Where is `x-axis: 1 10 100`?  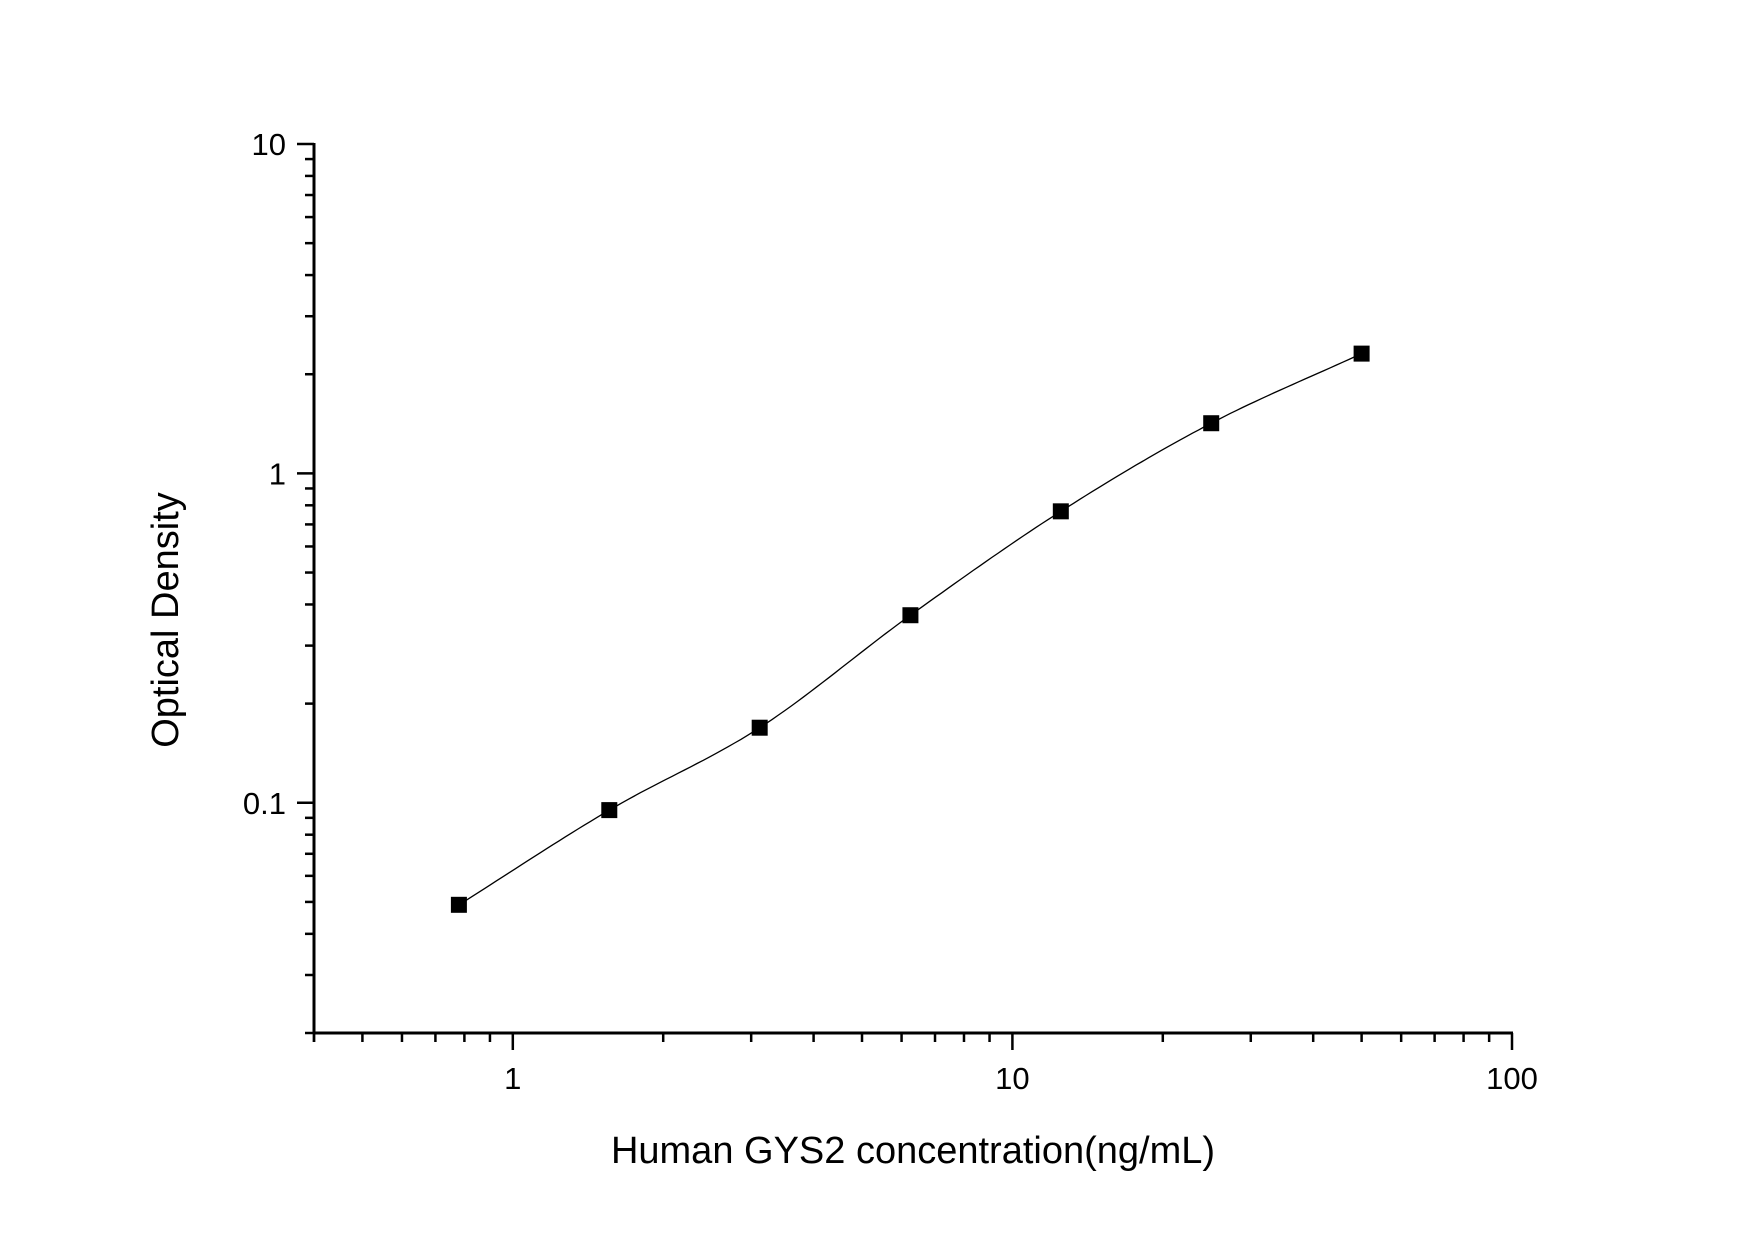
x-axis: 1 10 100 is located at coordinates (925, 1063).